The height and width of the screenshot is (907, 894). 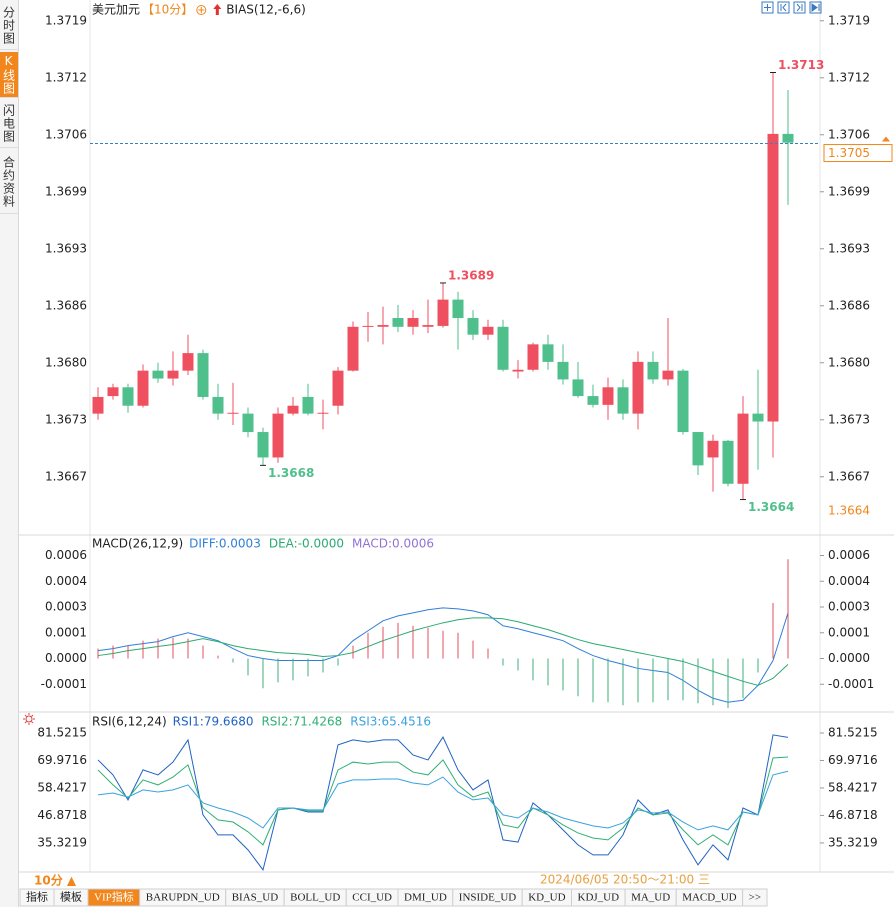 What do you see at coordinates (625, 880) in the screenshot?
I see `footer-time: 2024/06/05 20:50～21:00 三` at bounding box center [625, 880].